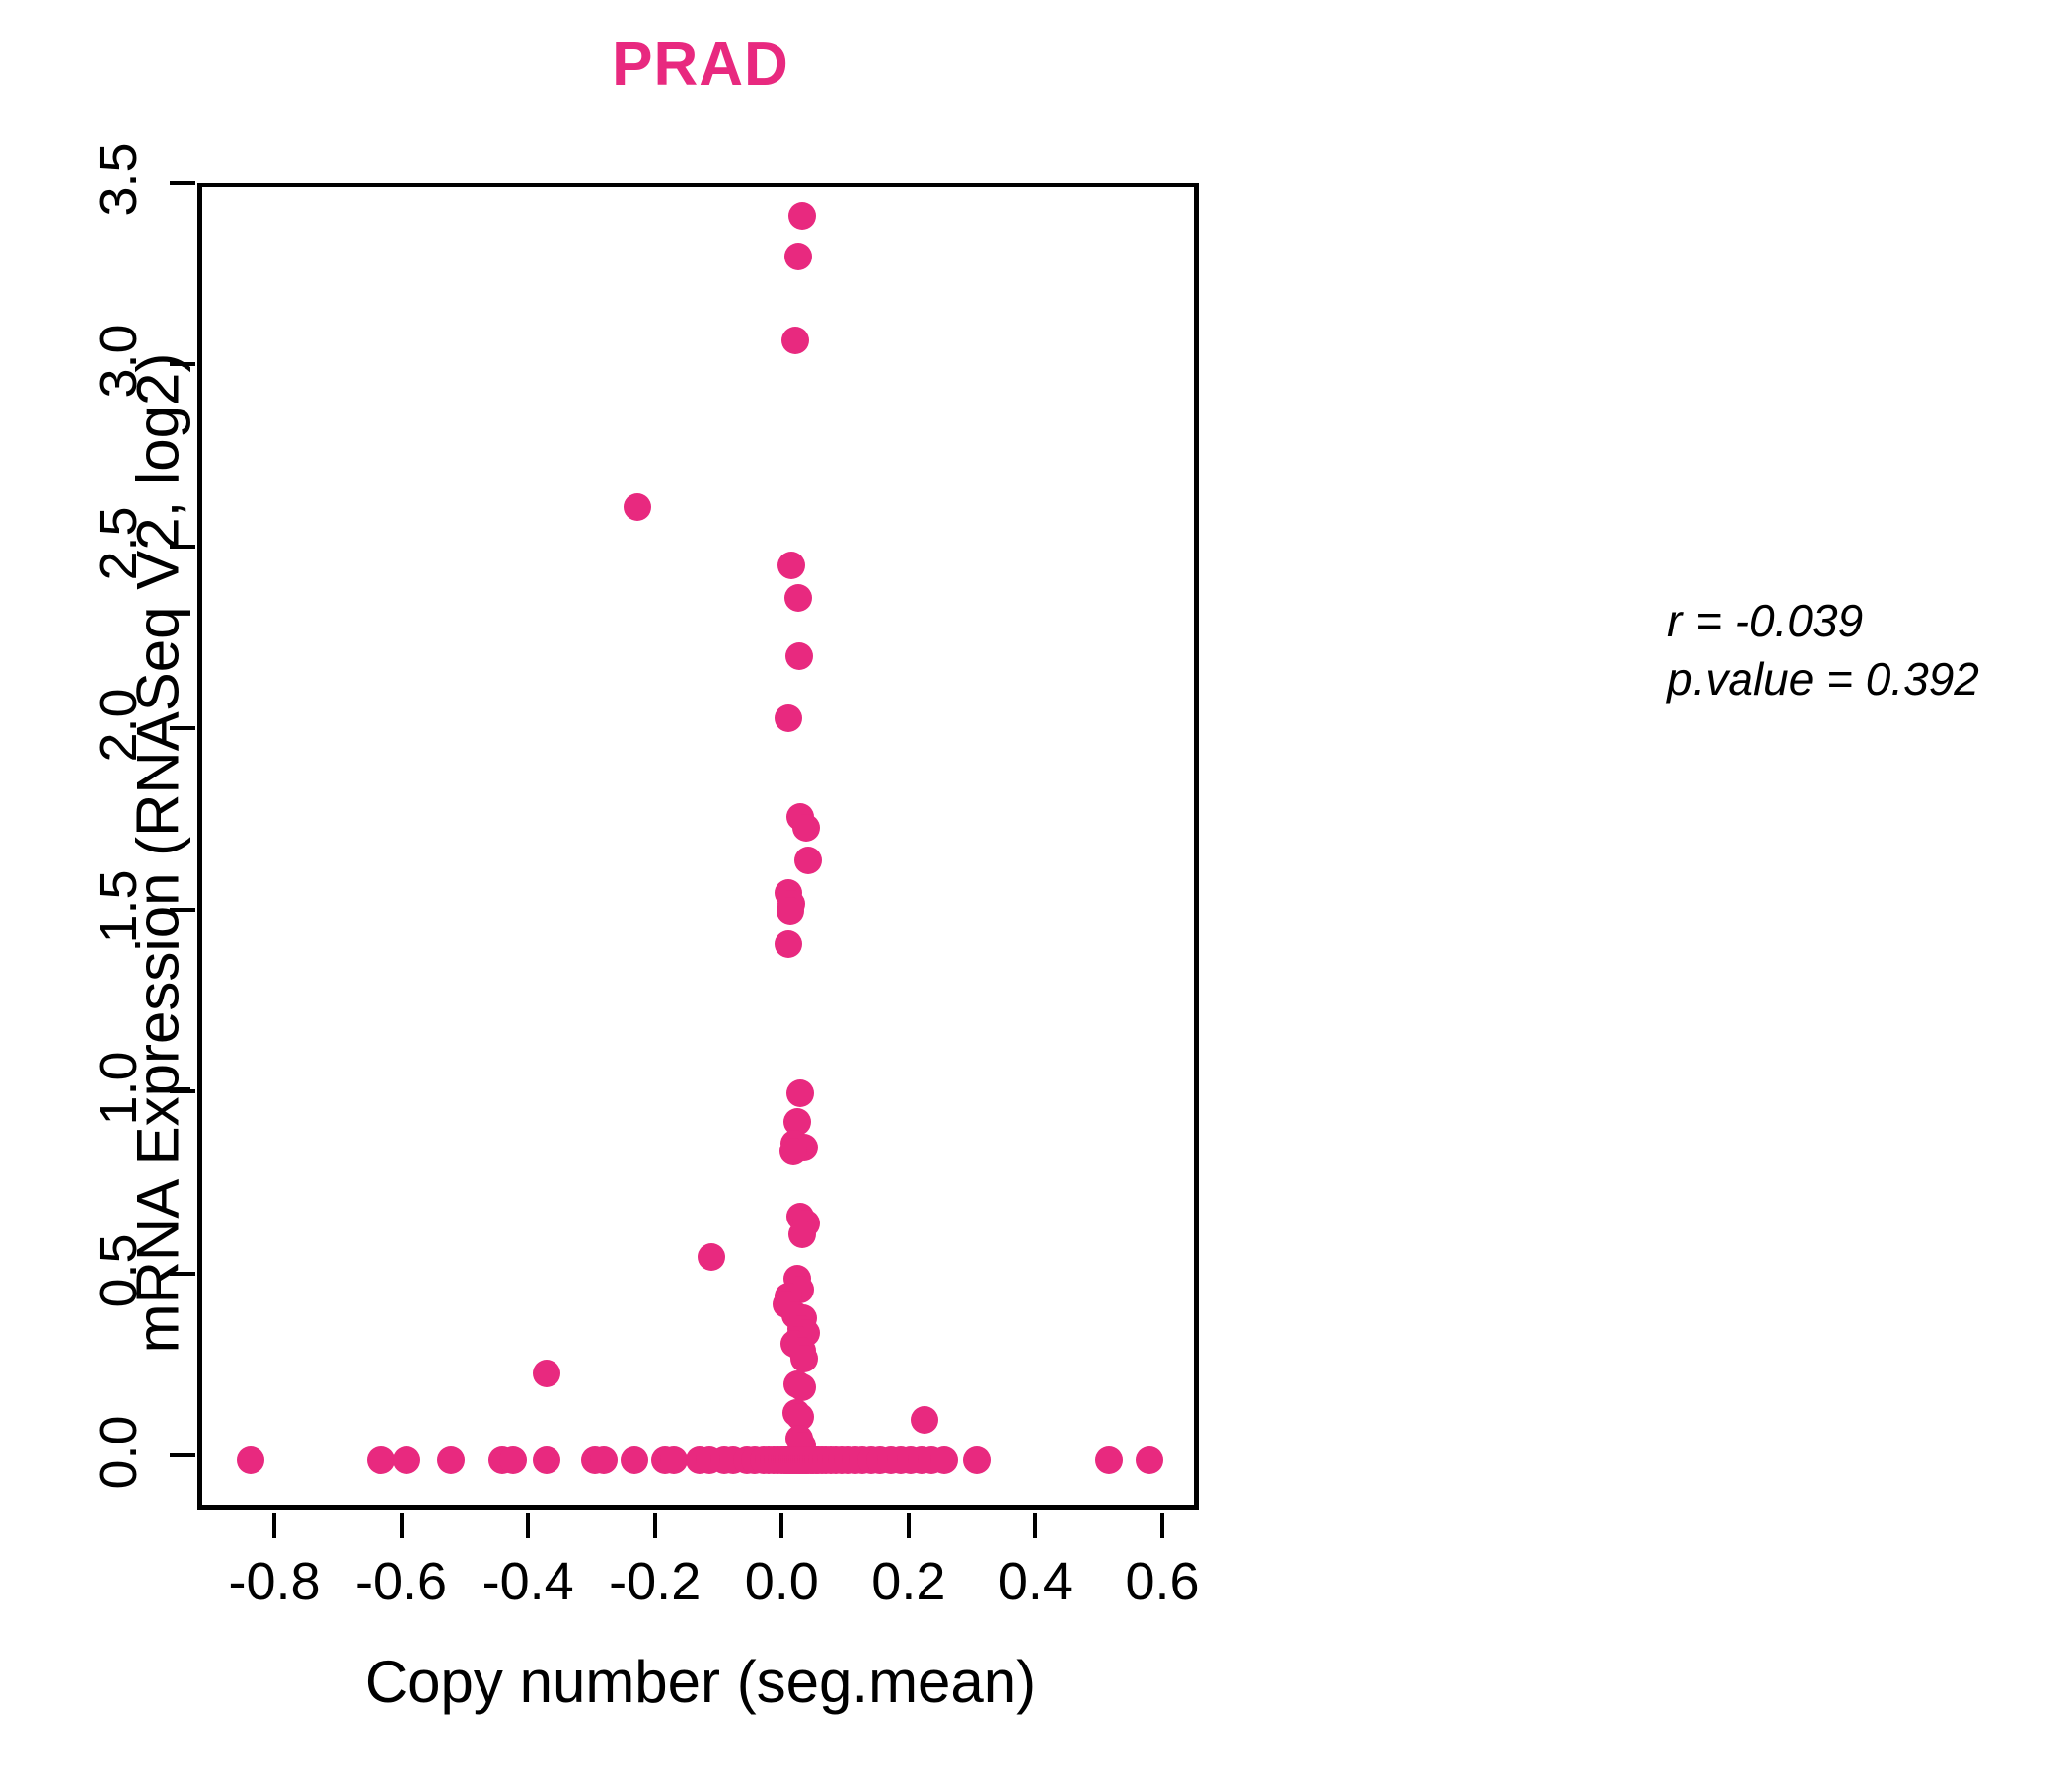 The image size is (2072, 1776). Describe the element at coordinates (118, 1270) in the screenshot. I see `y-tick-label: 0.5` at that location.